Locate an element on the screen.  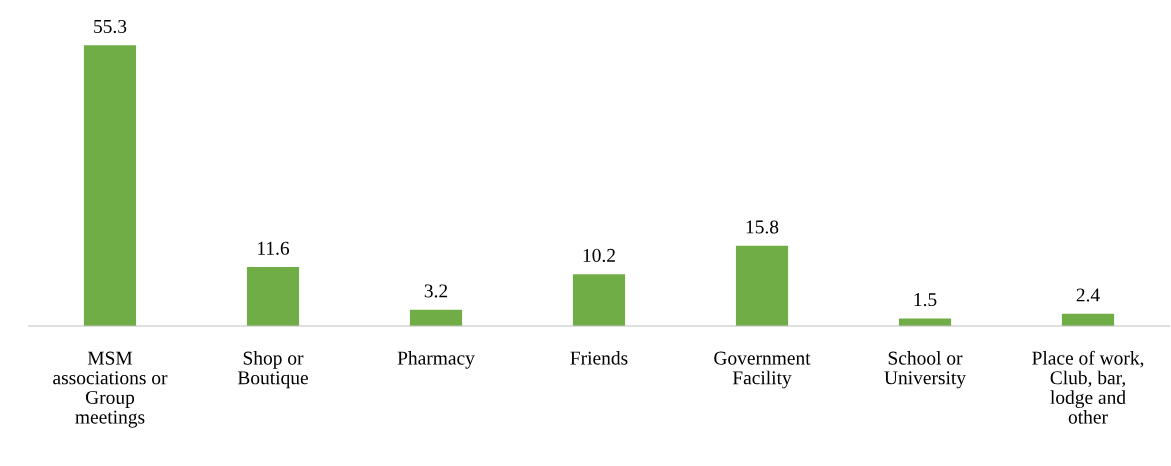
x-tick-label: MSM associations or Group meetings is located at coordinates (110, 389).